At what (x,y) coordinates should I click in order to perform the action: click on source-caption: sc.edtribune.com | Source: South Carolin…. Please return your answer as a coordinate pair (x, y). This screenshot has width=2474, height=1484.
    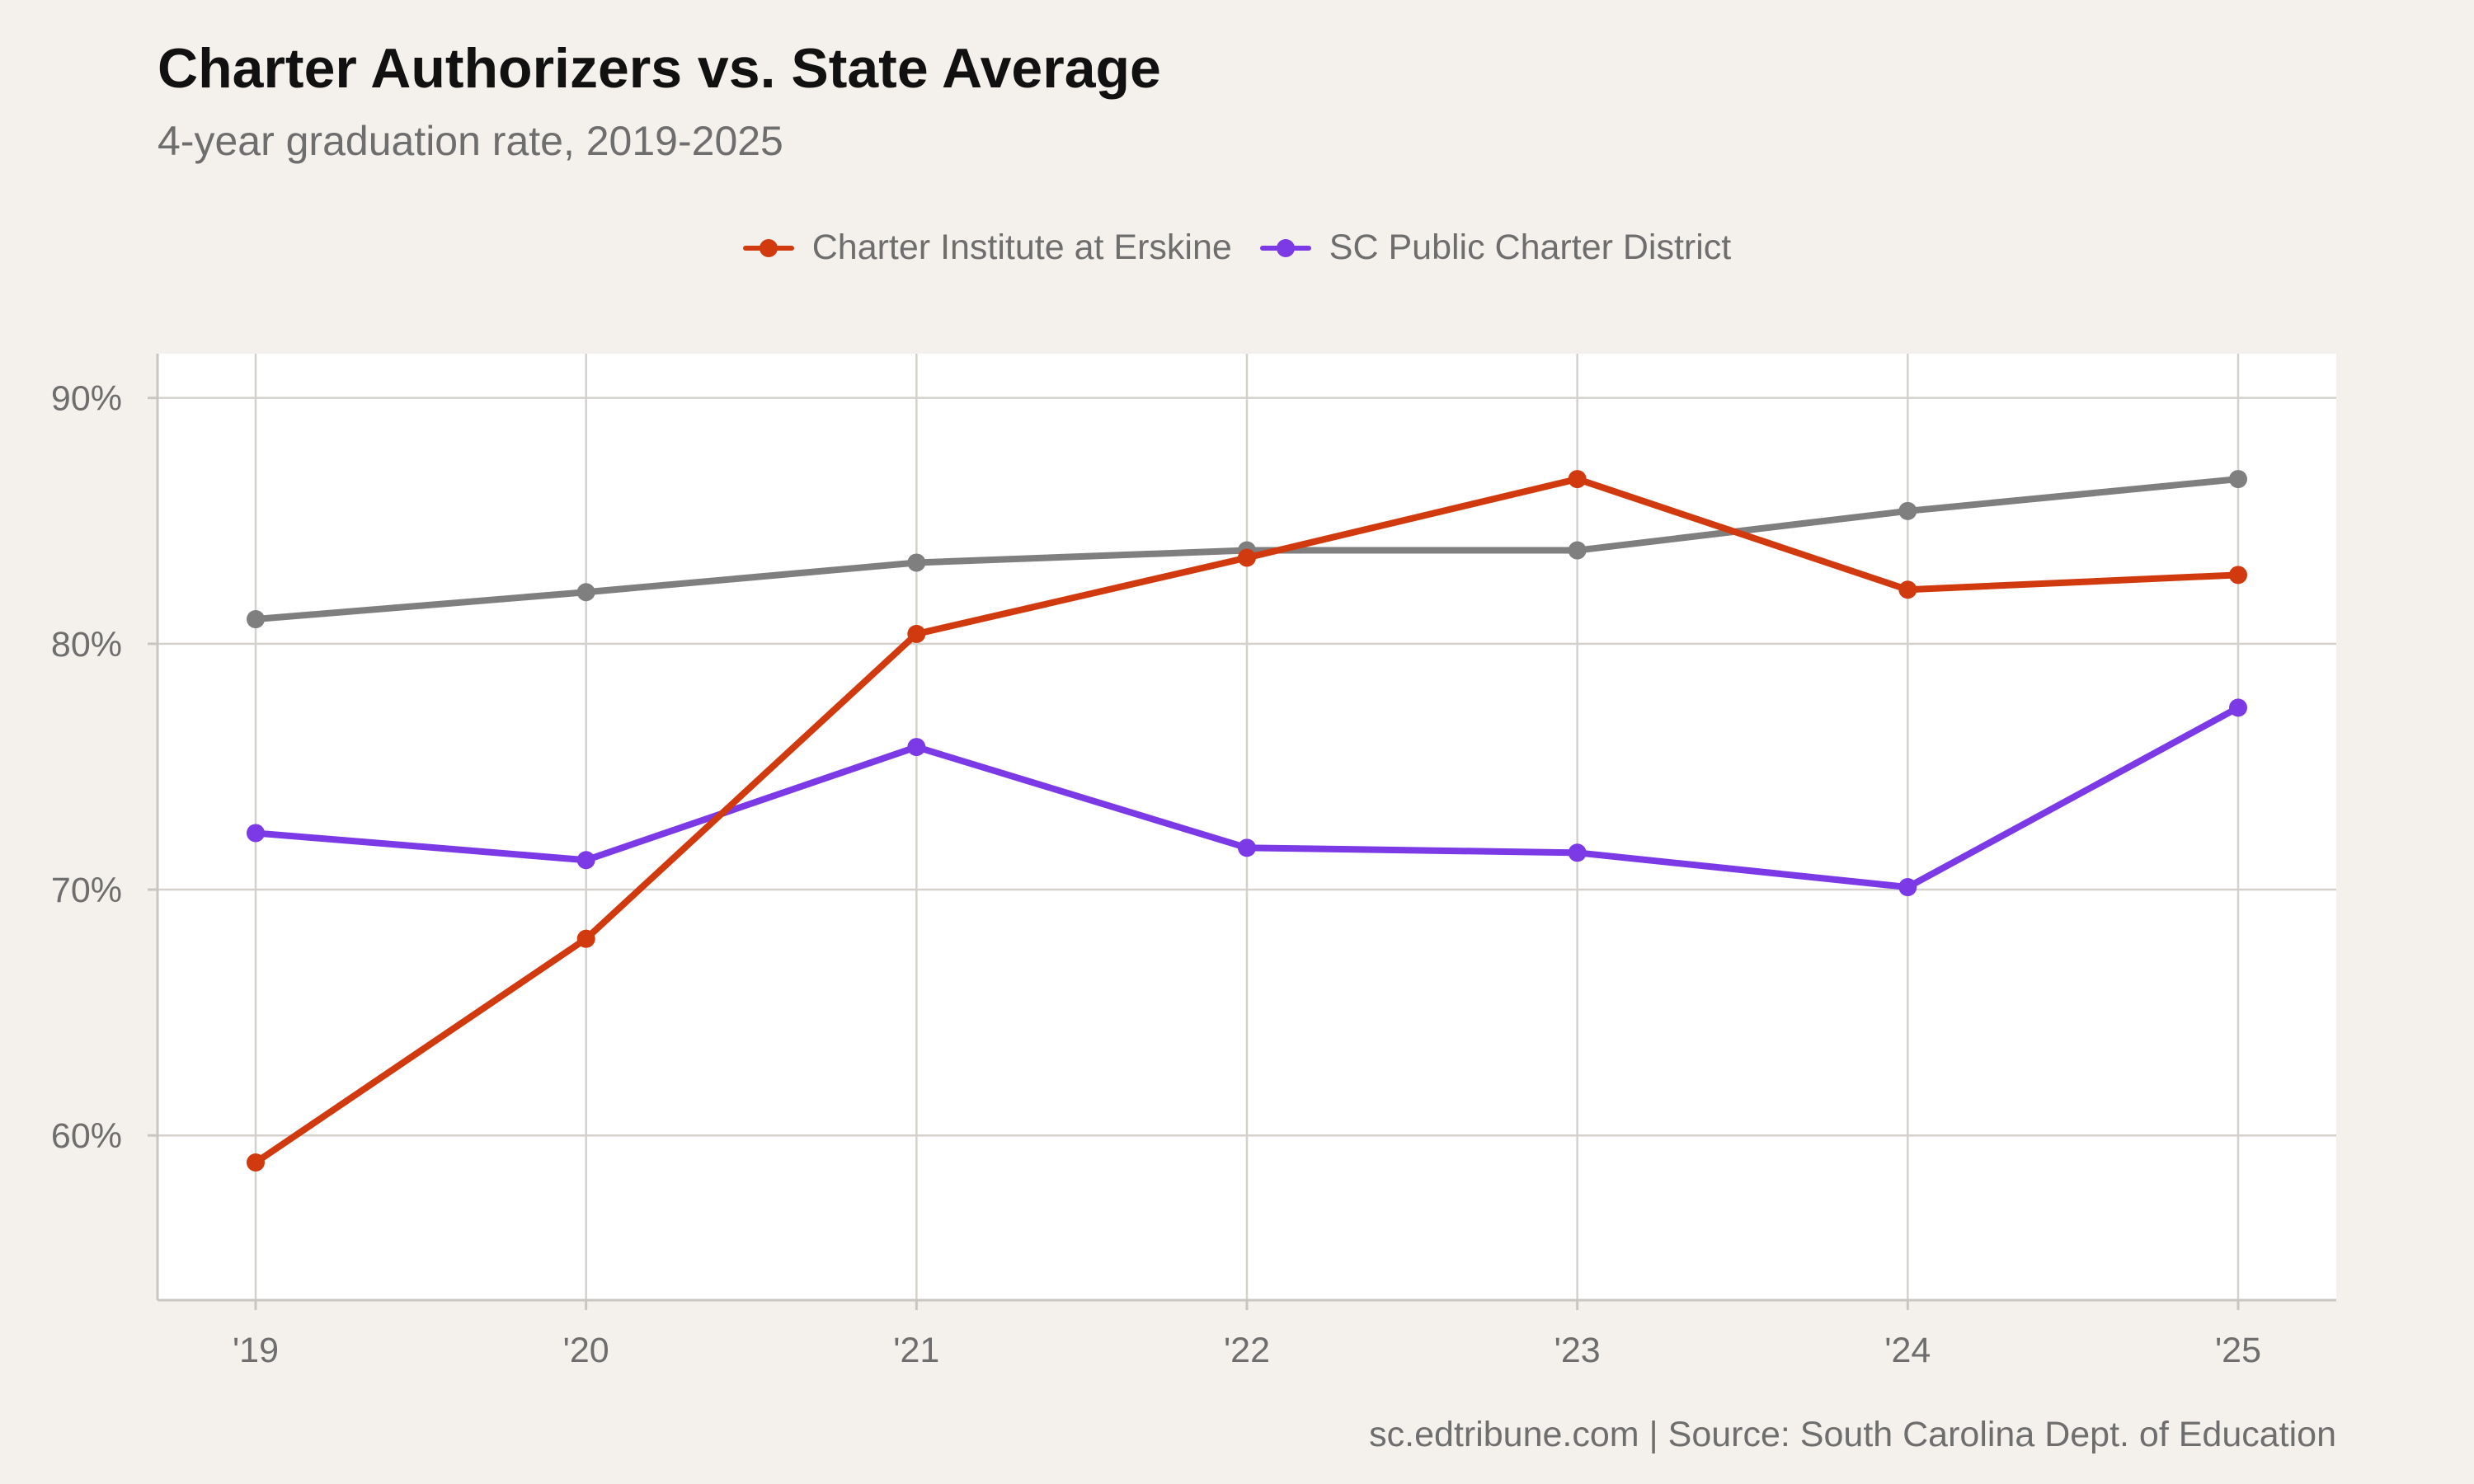
    Looking at the image, I should click on (1852, 1434).